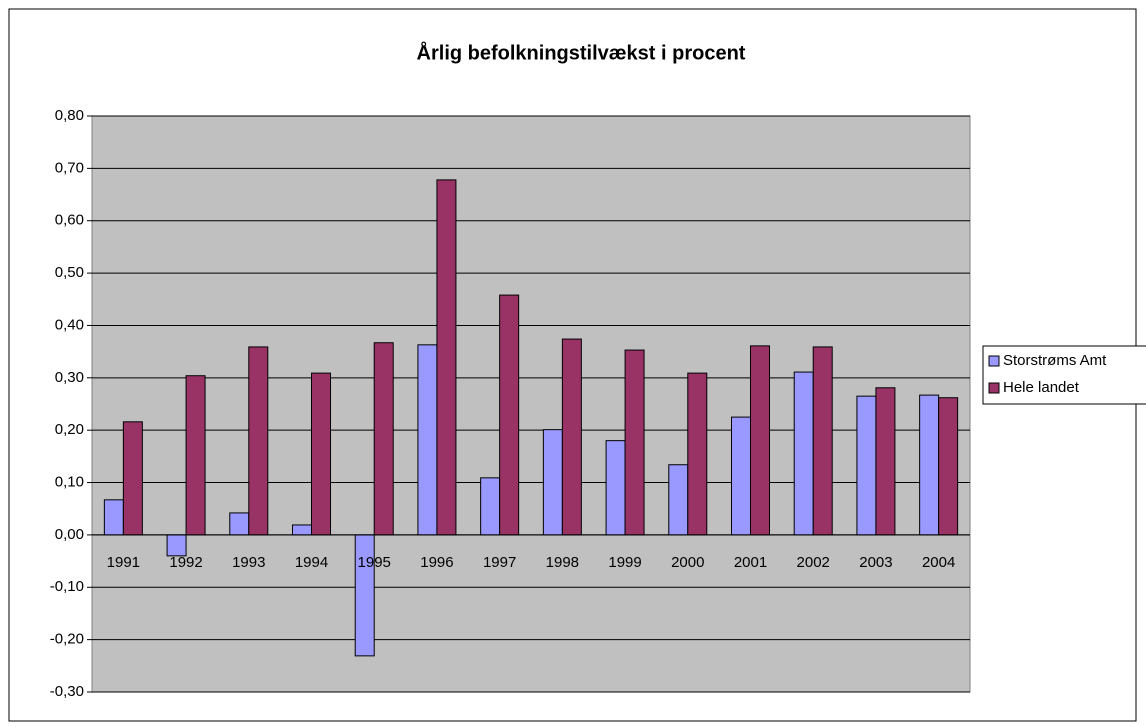  What do you see at coordinates (624, 562) in the screenshot?
I see `x-tick-label: 1999` at bounding box center [624, 562].